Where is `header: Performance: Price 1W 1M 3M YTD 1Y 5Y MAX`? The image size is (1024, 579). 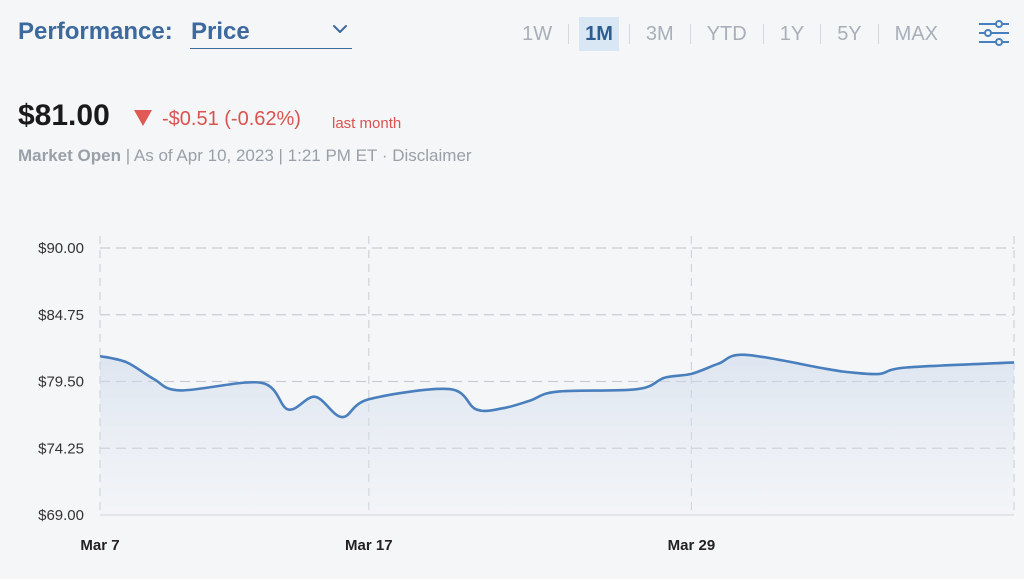 header: Performance: Price 1W 1M 3M YTD 1Y 5Y MAX is located at coordinates (512, 33).